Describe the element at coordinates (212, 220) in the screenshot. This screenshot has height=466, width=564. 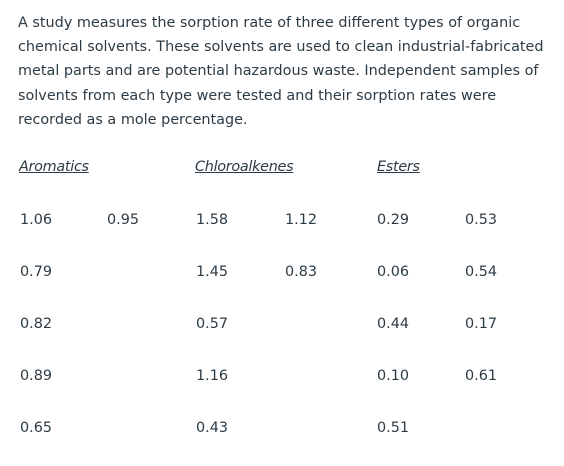
I see `table-cell: 1.58` at that location.